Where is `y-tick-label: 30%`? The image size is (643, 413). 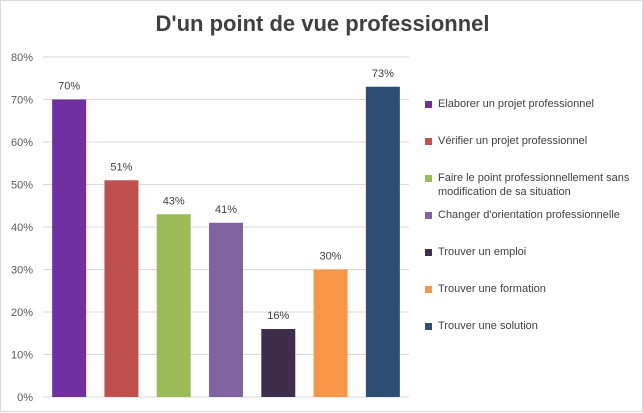
y-tick-label: 30% is located at coordinates (22, 271).